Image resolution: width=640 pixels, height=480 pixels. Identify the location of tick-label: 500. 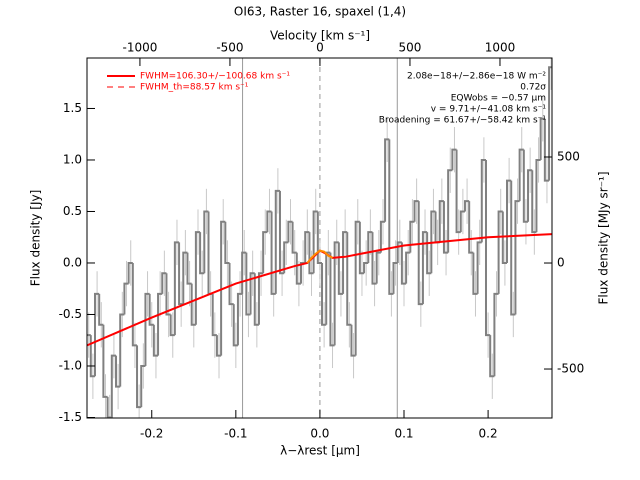
(410, 48).